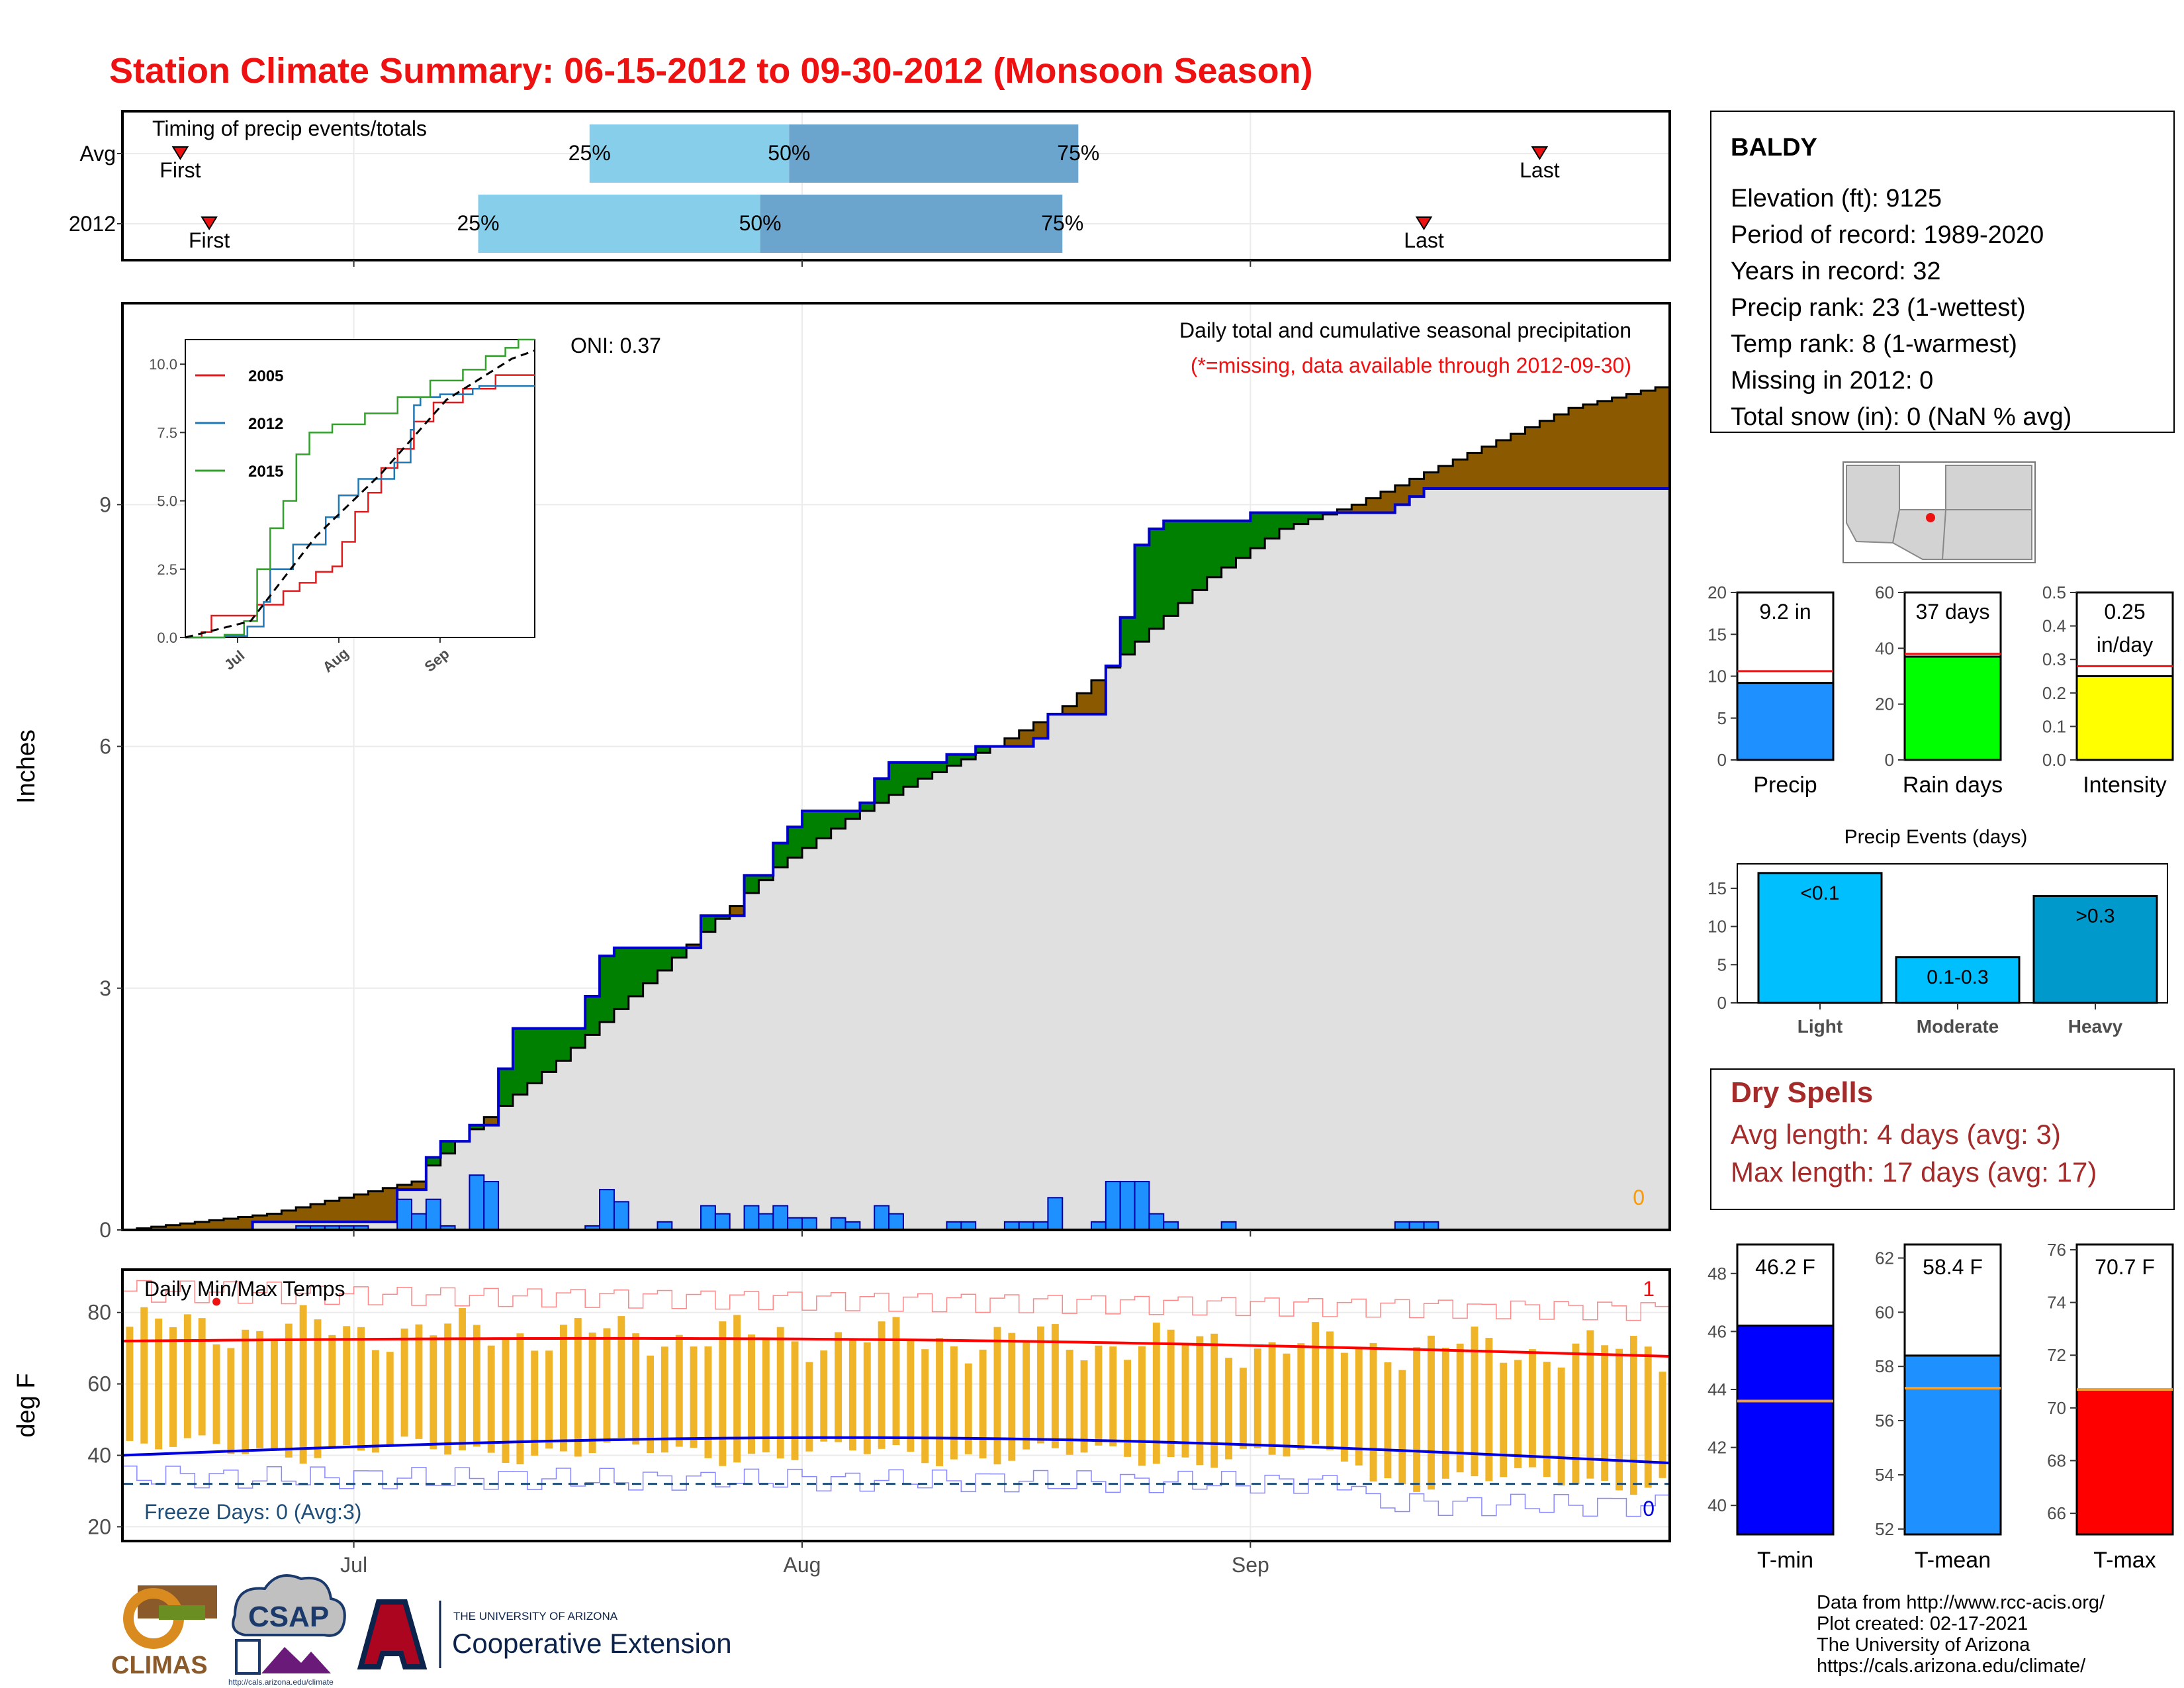  I want to click on precip-events-title: Precip Events (days), so click(1936, 837).